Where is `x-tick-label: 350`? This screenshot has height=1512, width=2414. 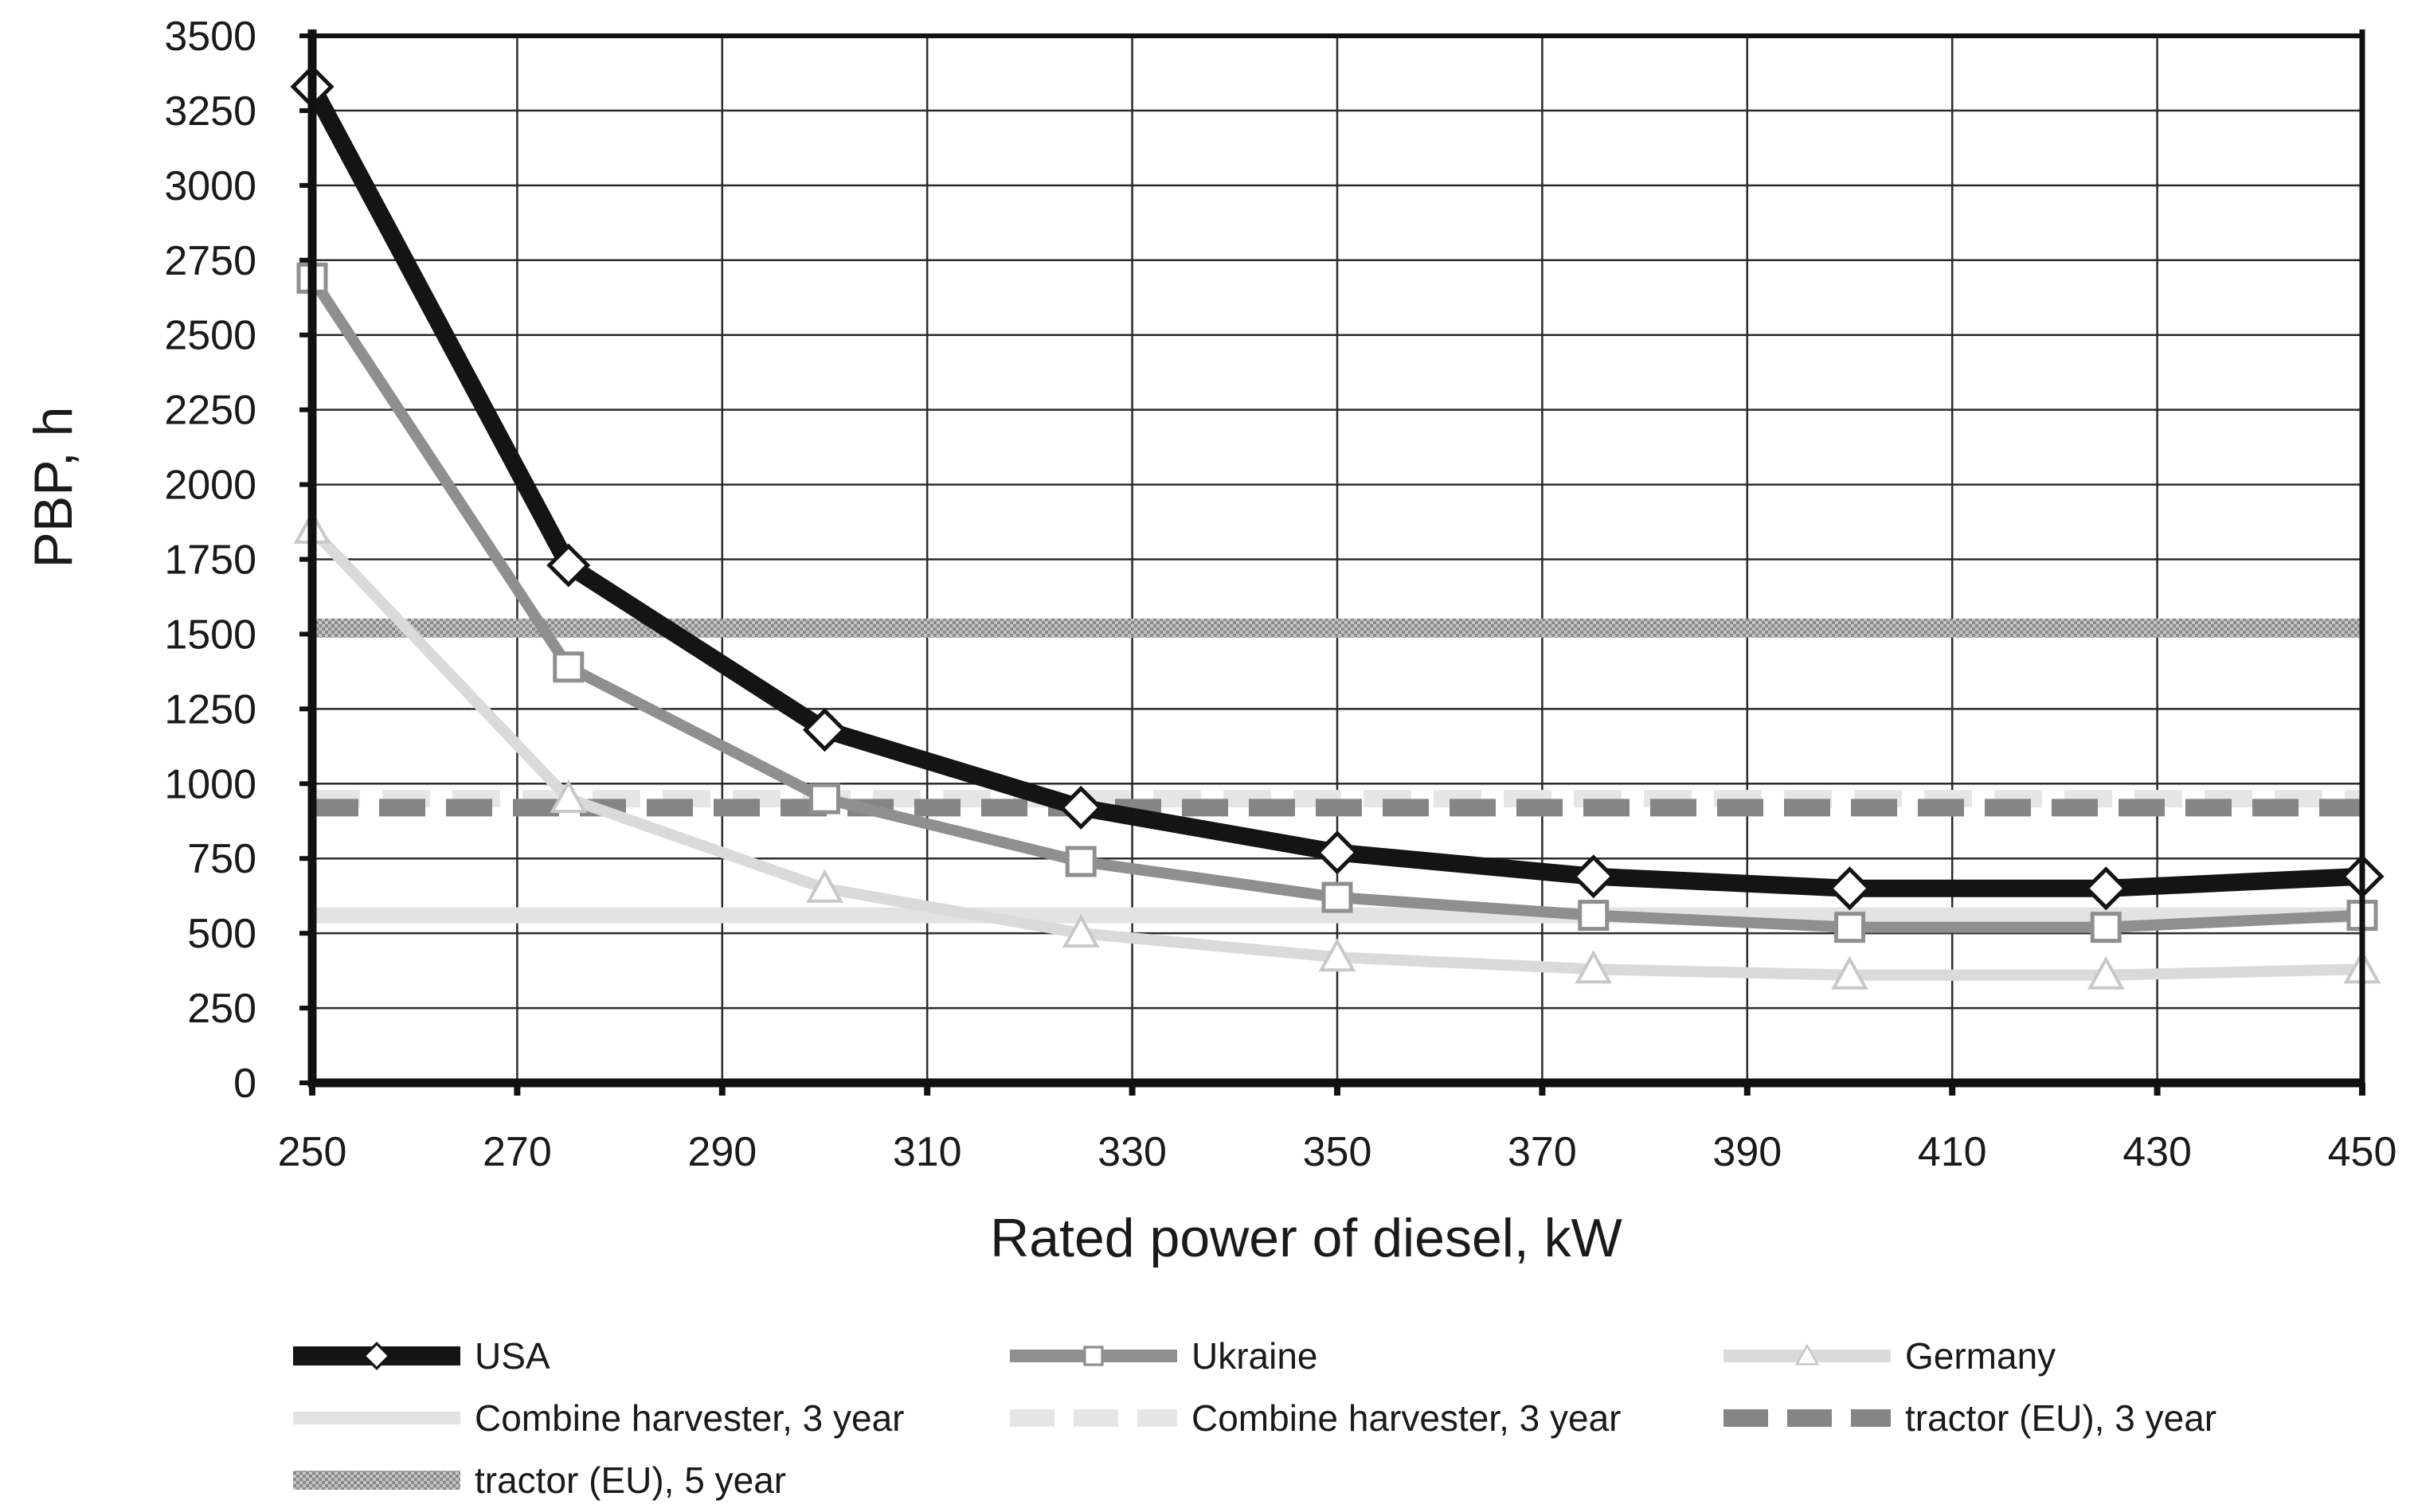
x-tick-label: 350 is located at coordinates (1337, 1152).